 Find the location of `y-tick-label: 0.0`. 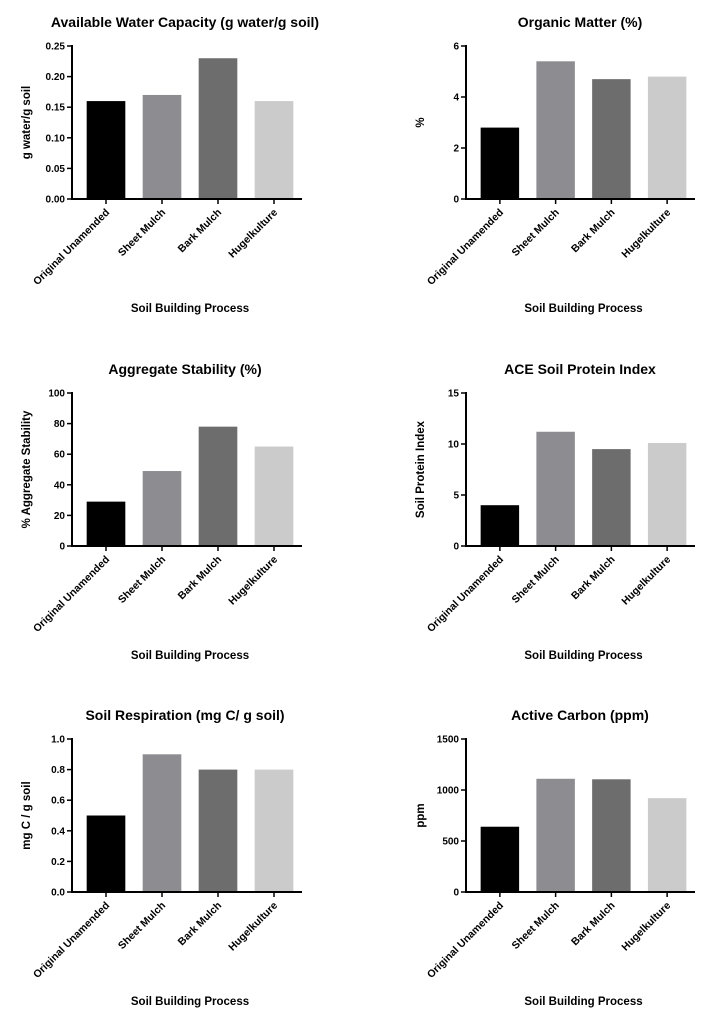

y-tick-label: 0.0 is located at coordinates (58, 893).